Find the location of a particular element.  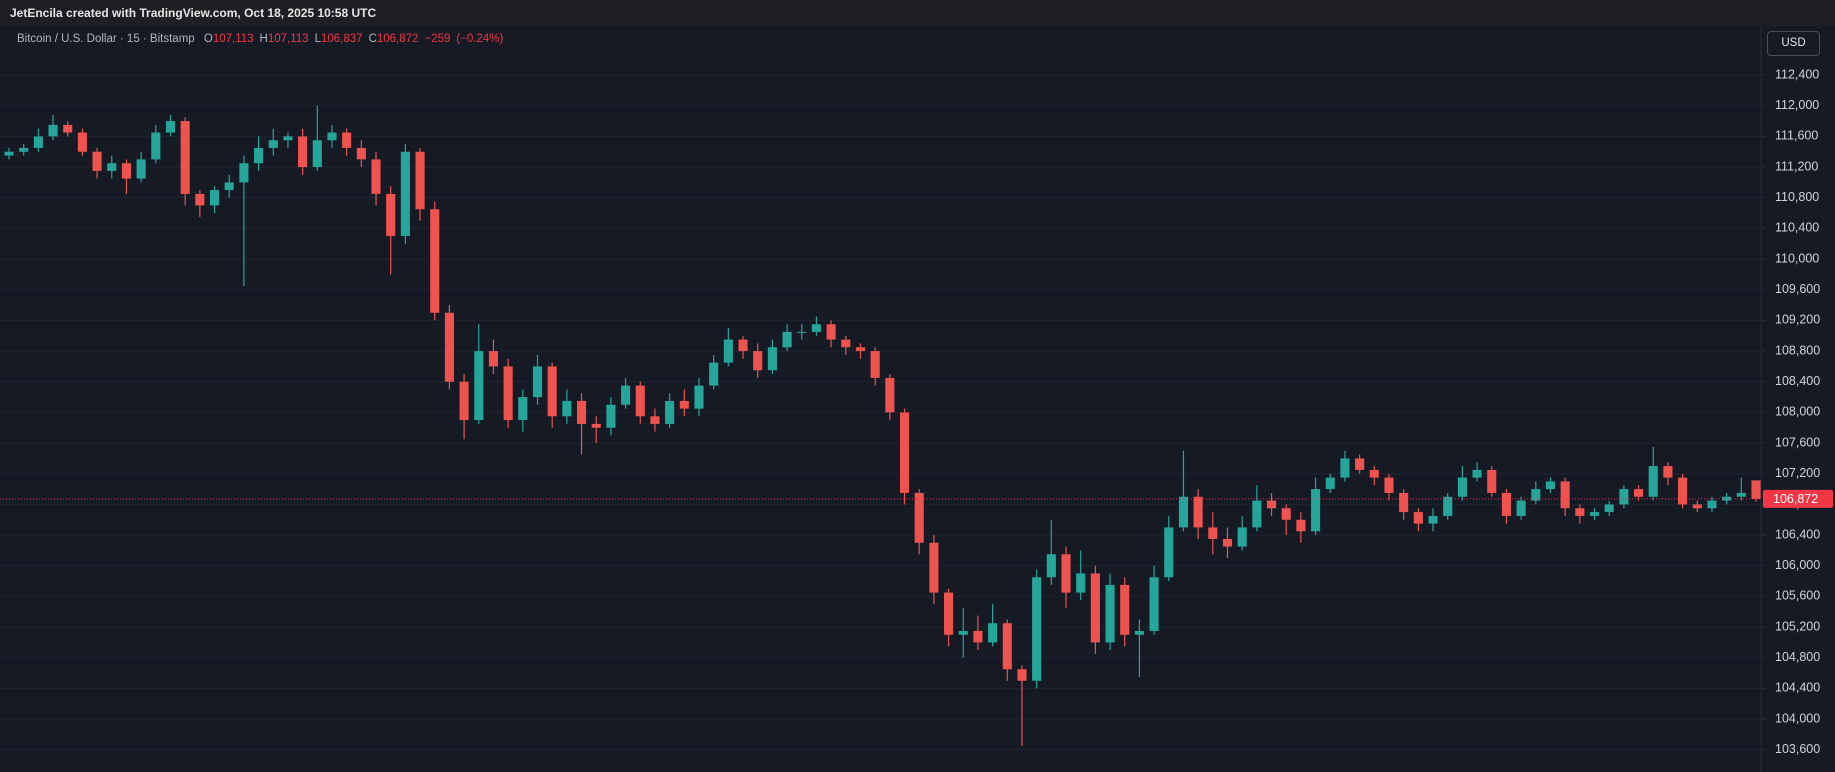

last-price-label: 106,872 is located at coordinates (1795, 499).